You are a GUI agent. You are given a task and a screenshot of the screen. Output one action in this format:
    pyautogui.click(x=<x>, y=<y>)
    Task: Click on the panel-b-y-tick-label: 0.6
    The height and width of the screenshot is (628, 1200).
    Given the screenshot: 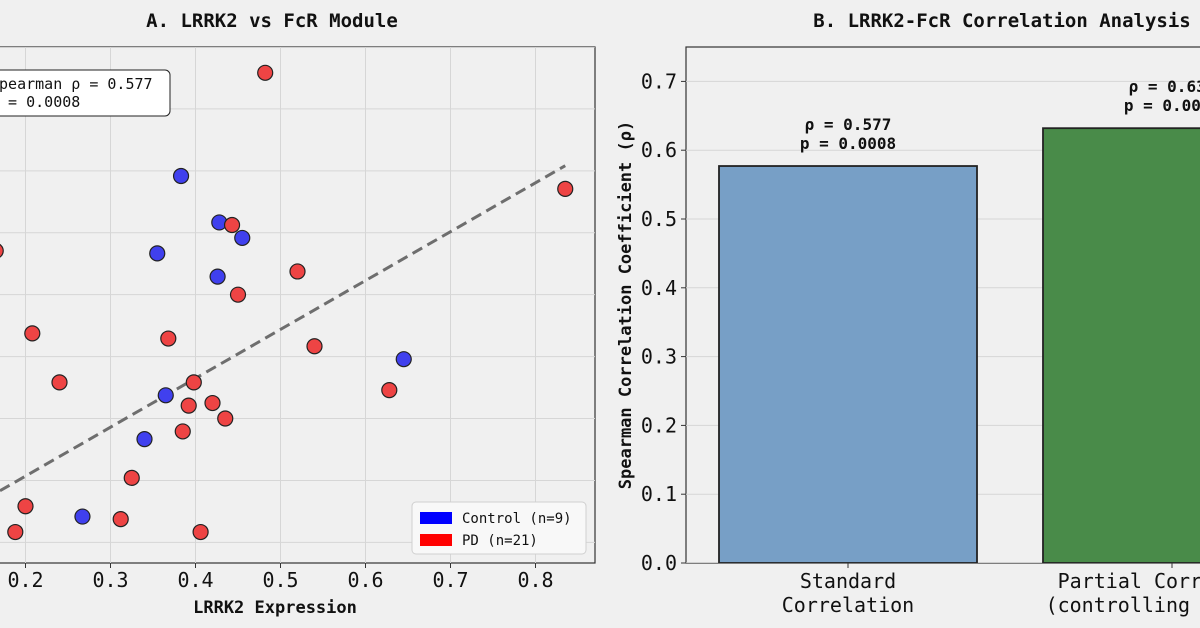 What is the action you would take?
    pyautogui.click(x=659, y=150)
    